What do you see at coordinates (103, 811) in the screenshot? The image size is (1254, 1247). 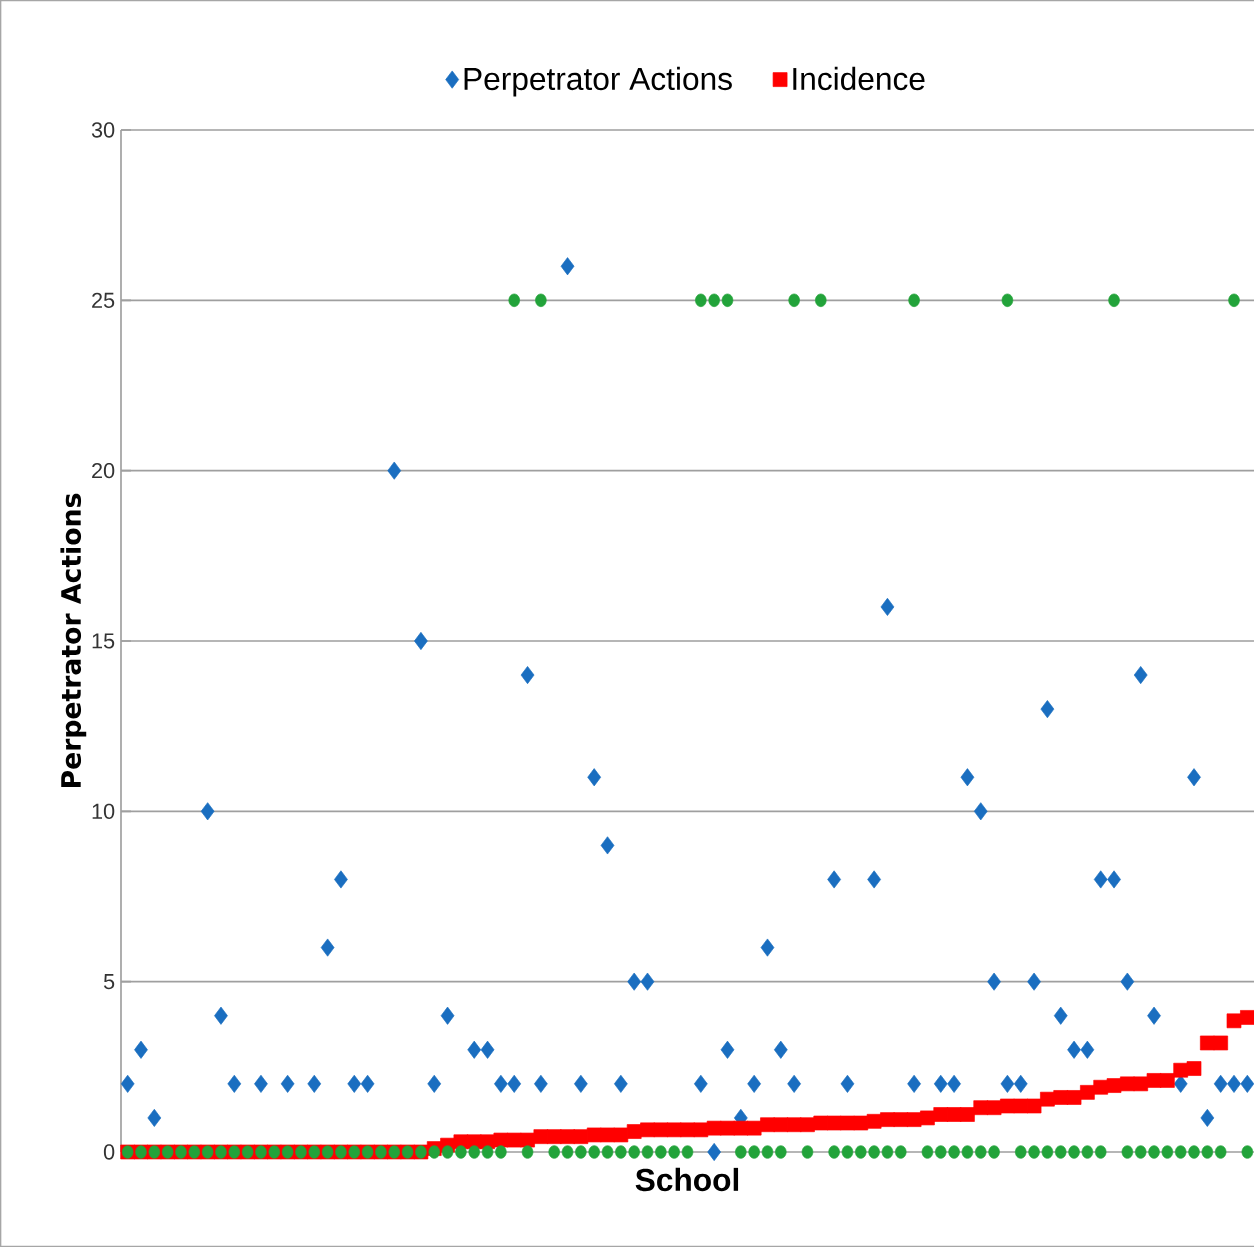 I see `y-tick-label: 10` at bounding box center [103, 811].